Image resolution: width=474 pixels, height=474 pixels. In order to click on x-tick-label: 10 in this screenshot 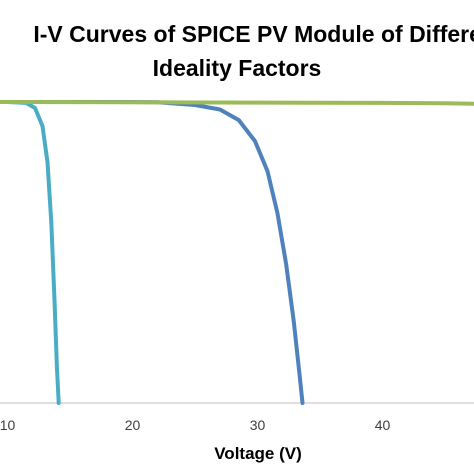, I will do `click(7, 425)`.